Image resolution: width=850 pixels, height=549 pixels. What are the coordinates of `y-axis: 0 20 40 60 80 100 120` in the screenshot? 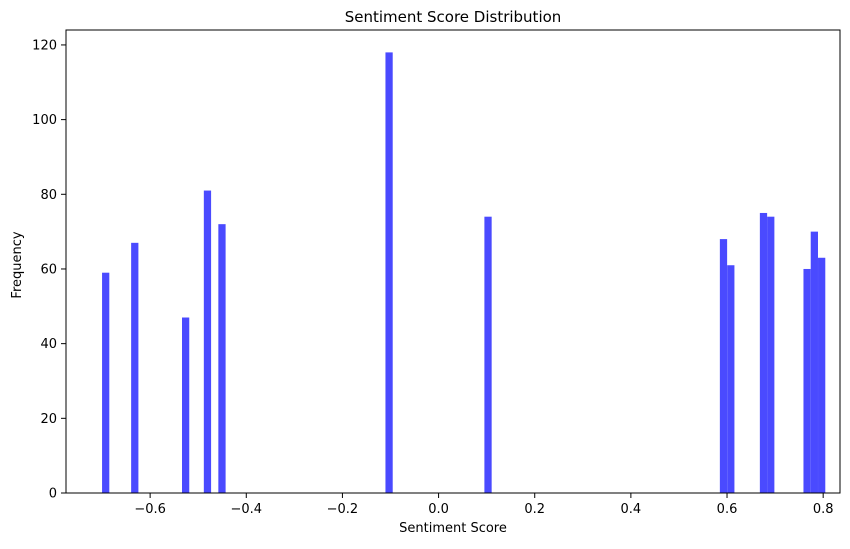 It's located at (49, 270).